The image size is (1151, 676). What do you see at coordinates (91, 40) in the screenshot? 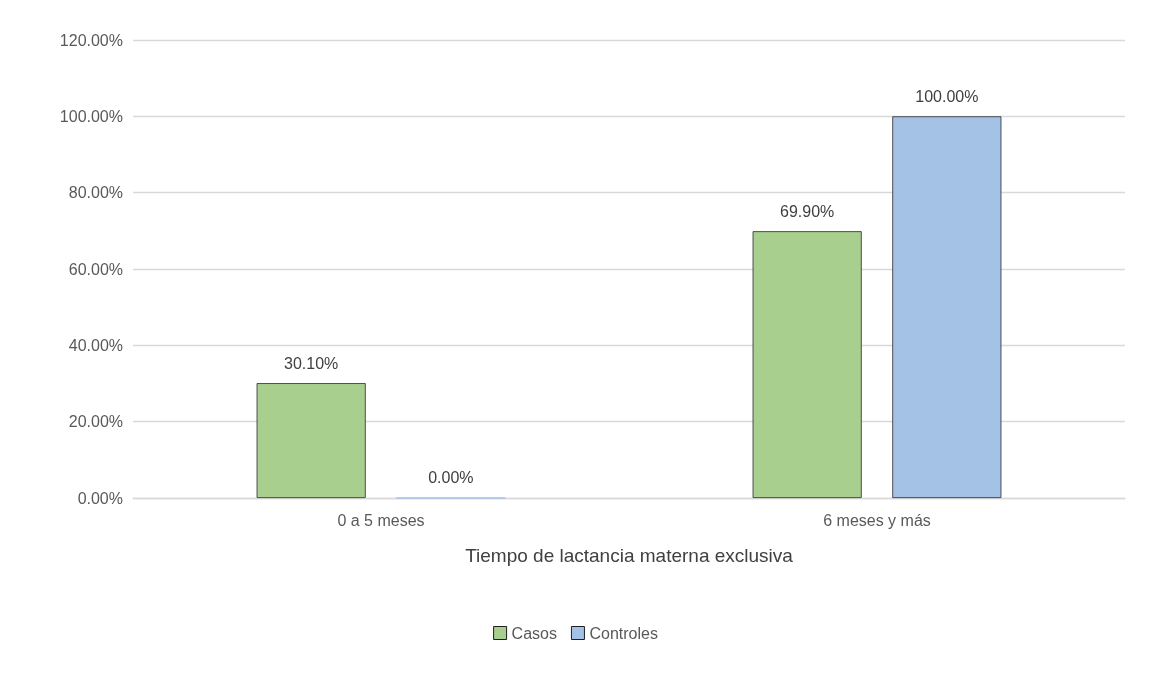
I see `y-tick-label: 120.00%` at bounding box center [91, 40].